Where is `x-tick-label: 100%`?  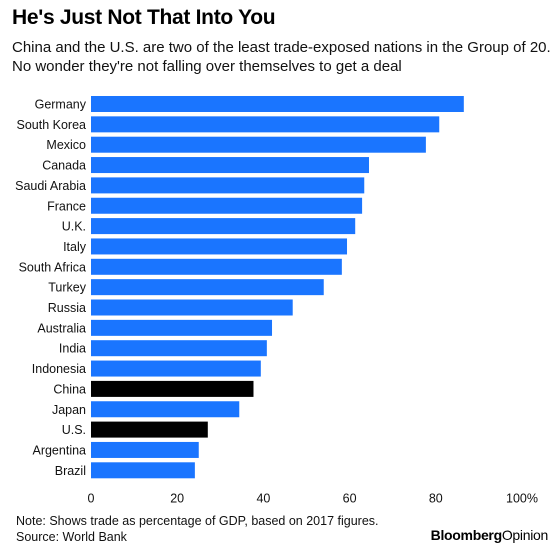 x-tick-label: 100% is located at coordinates (522, 499).